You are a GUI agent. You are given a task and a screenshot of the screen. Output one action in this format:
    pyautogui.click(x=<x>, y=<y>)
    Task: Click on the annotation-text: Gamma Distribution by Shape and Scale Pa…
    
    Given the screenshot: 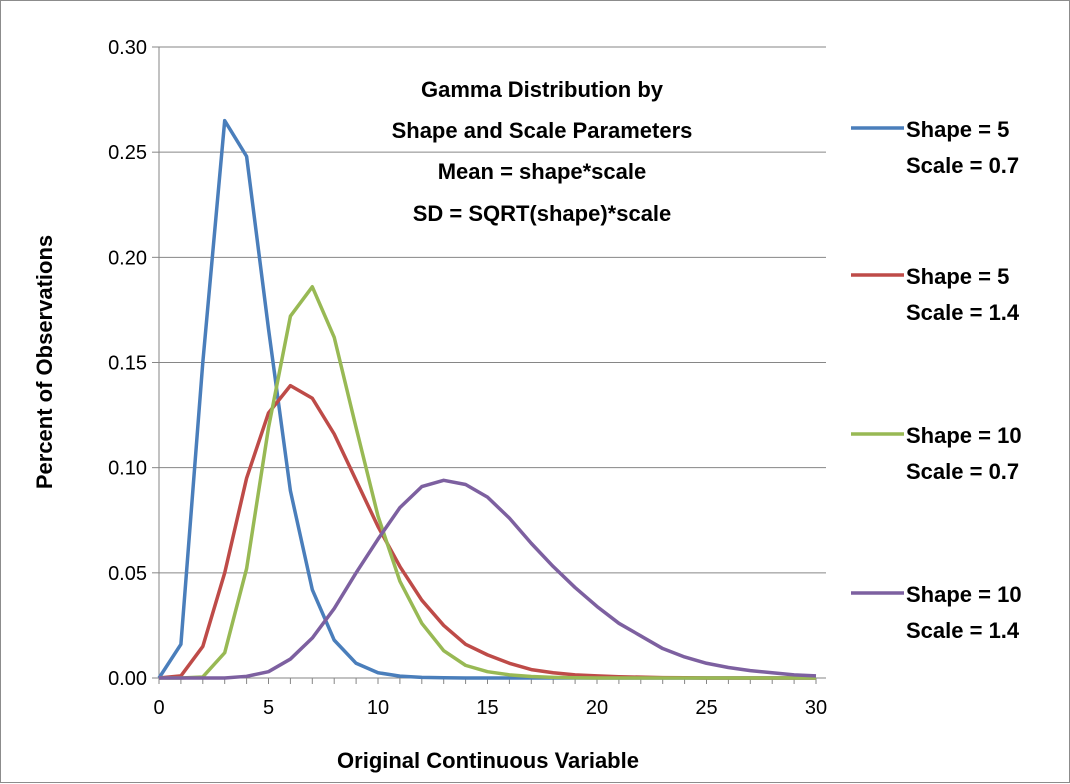 What is the action you would take?
    pyautogui.click(x=542, y=151)
    